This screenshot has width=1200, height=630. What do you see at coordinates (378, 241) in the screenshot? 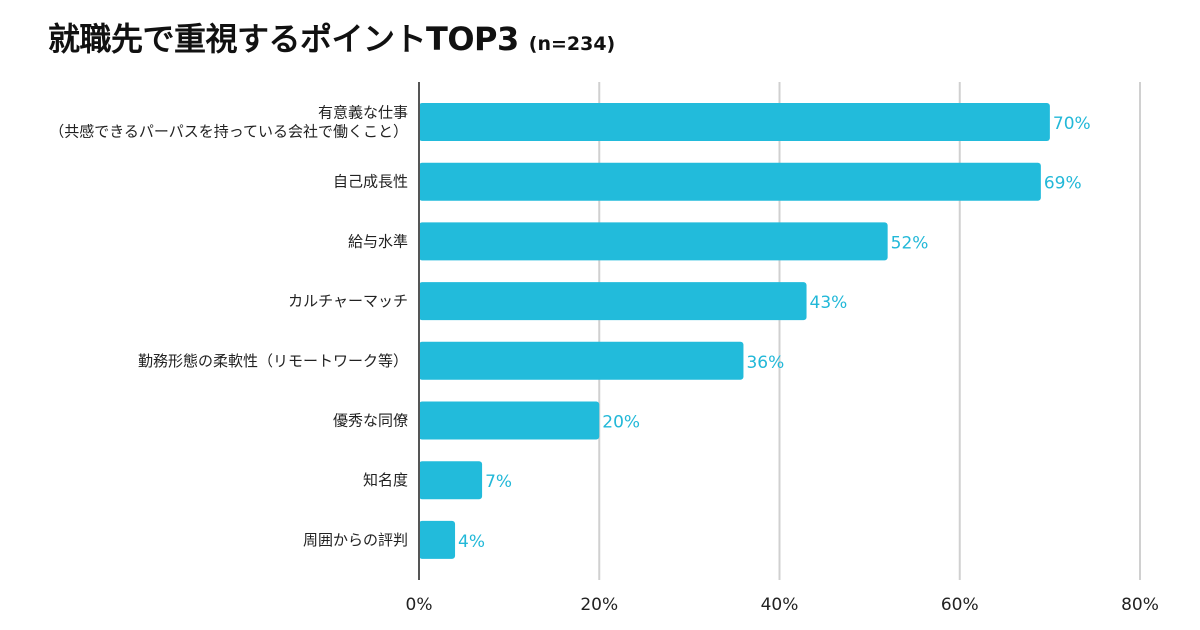
I see `category-label: 給与水準` at bounding box center [378, 241].